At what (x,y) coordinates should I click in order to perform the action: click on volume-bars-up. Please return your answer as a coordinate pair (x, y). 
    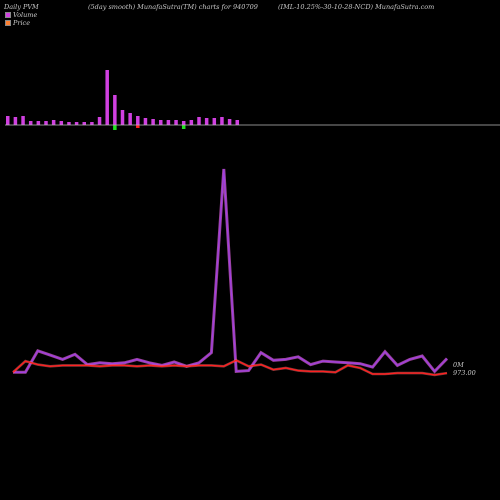
    Looking at the image, I should click on (122, 97).